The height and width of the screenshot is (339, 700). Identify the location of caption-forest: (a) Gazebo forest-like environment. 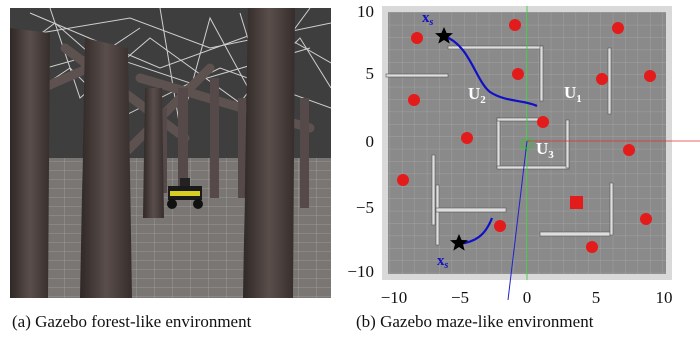
(132, 321).